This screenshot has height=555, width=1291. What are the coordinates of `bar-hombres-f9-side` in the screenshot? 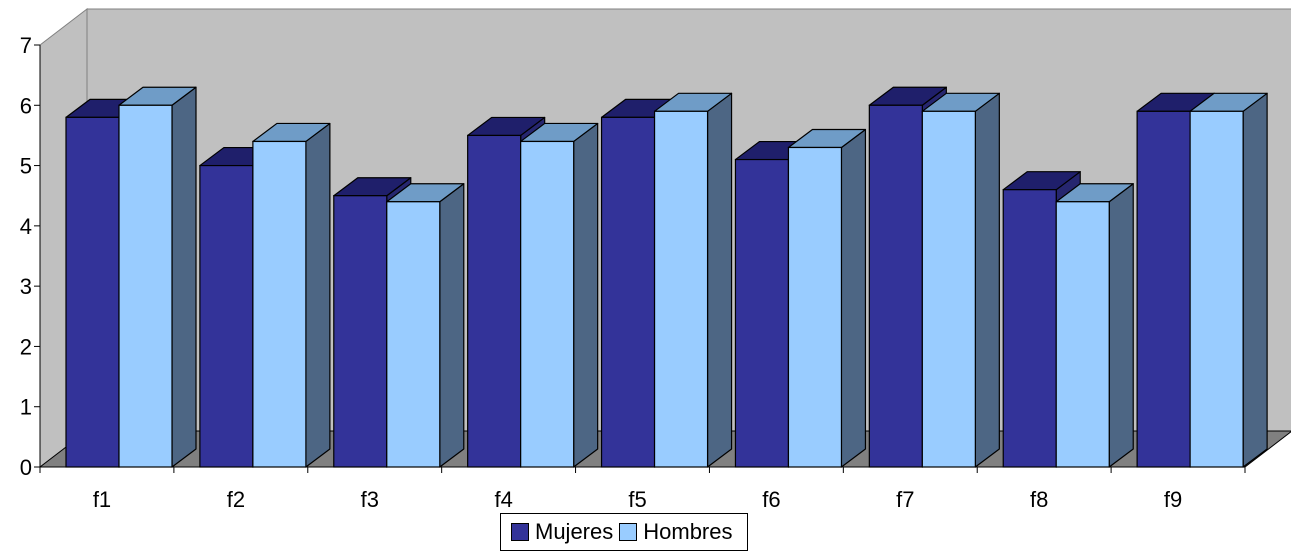 It's located at (1255, 280).